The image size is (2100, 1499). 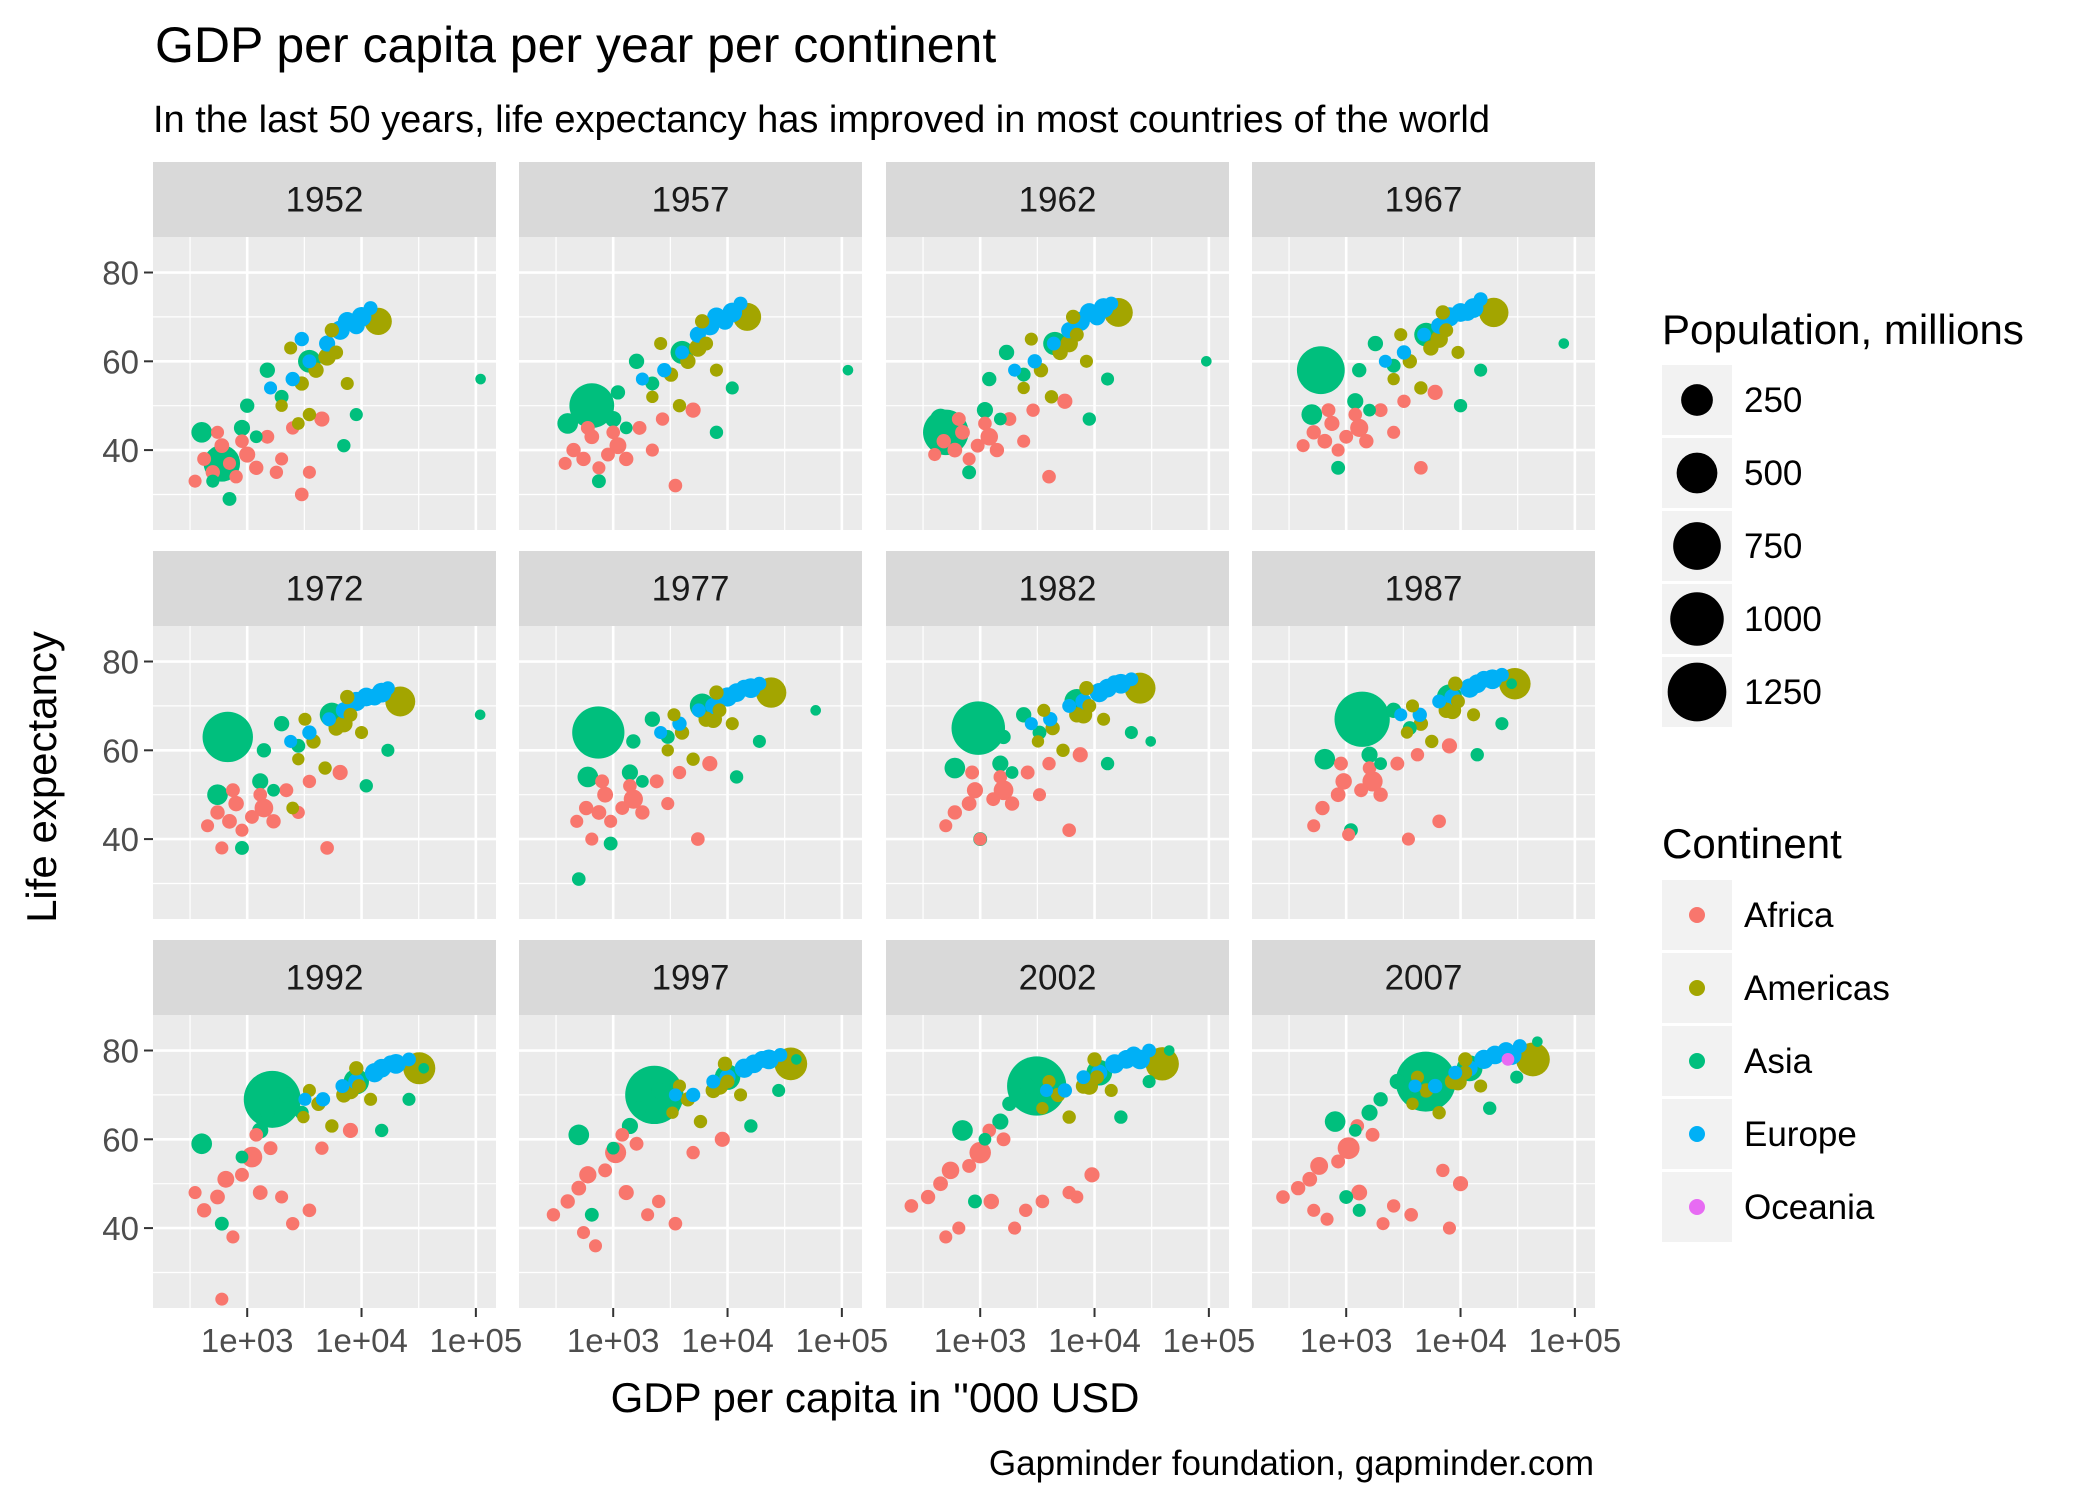 I want to click on facet-panel-1992: 1992 40 60 80 1e+03 1e+04 1e+05, so click(x=312, y=1149).